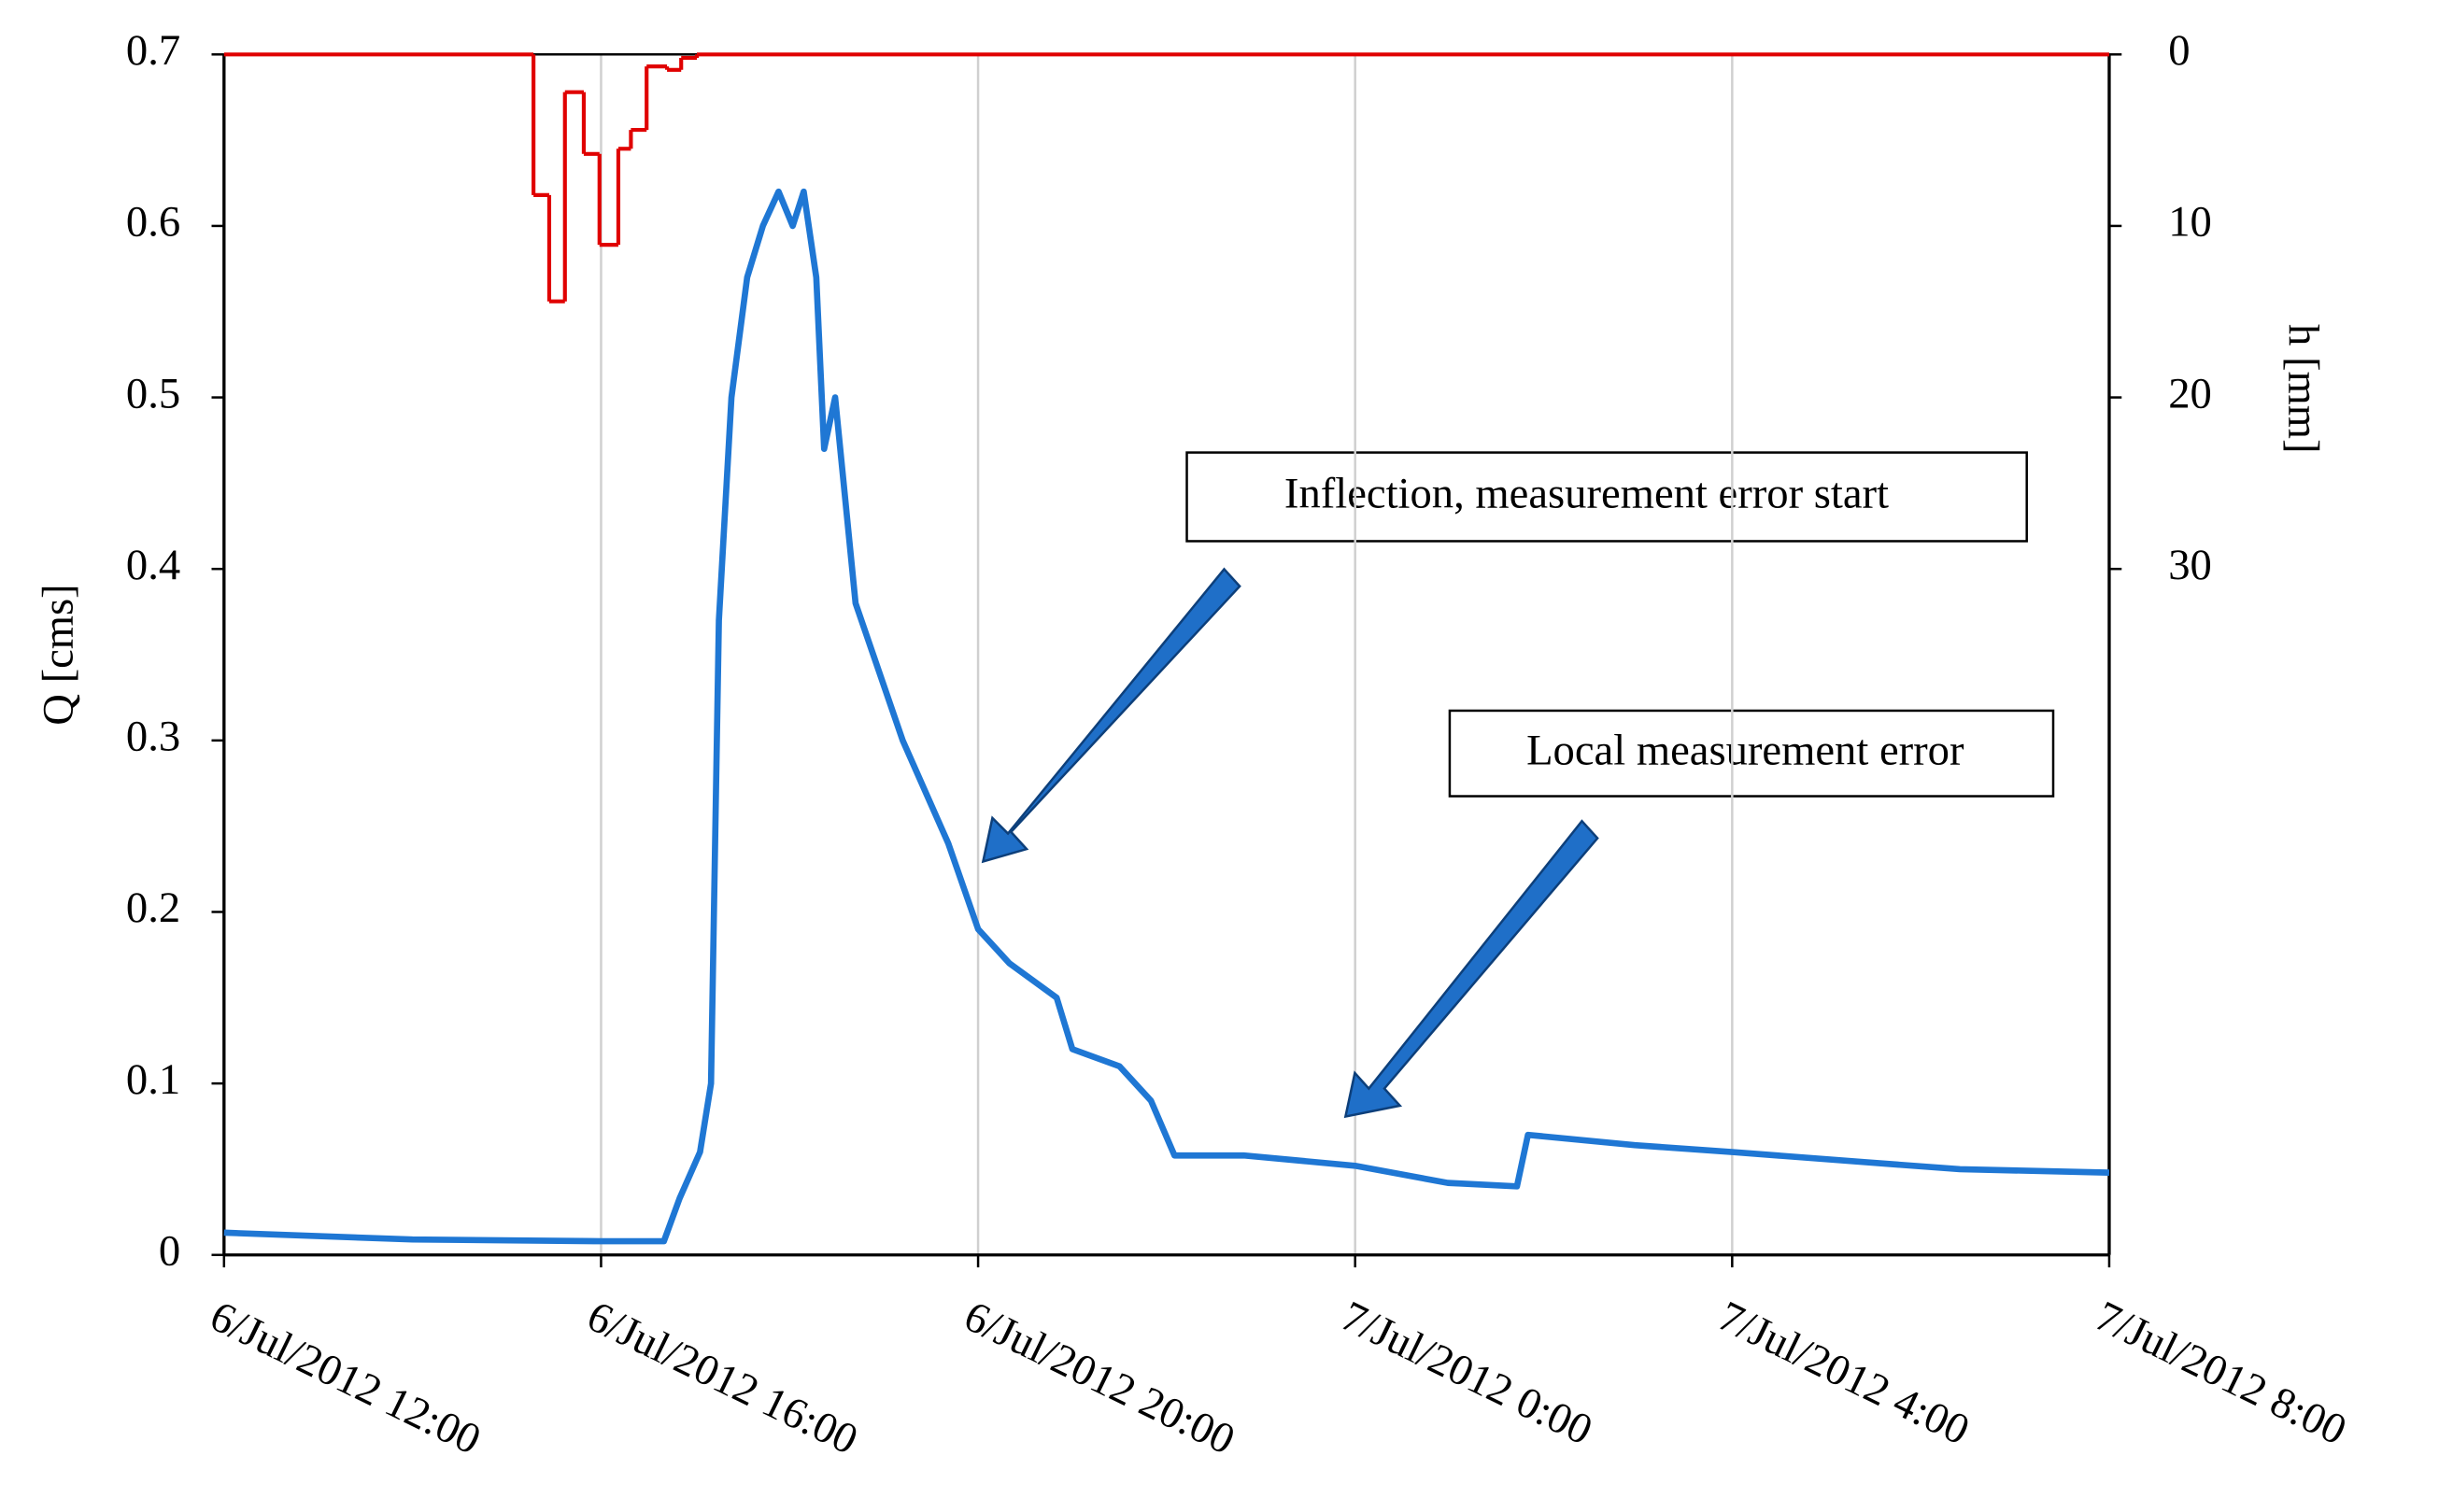 The height and width of the screenshot is (1512, 2439). Describe the element at coordinates (169, 1250) in the screenshot. I see `y-tick-label: 0` at that location.